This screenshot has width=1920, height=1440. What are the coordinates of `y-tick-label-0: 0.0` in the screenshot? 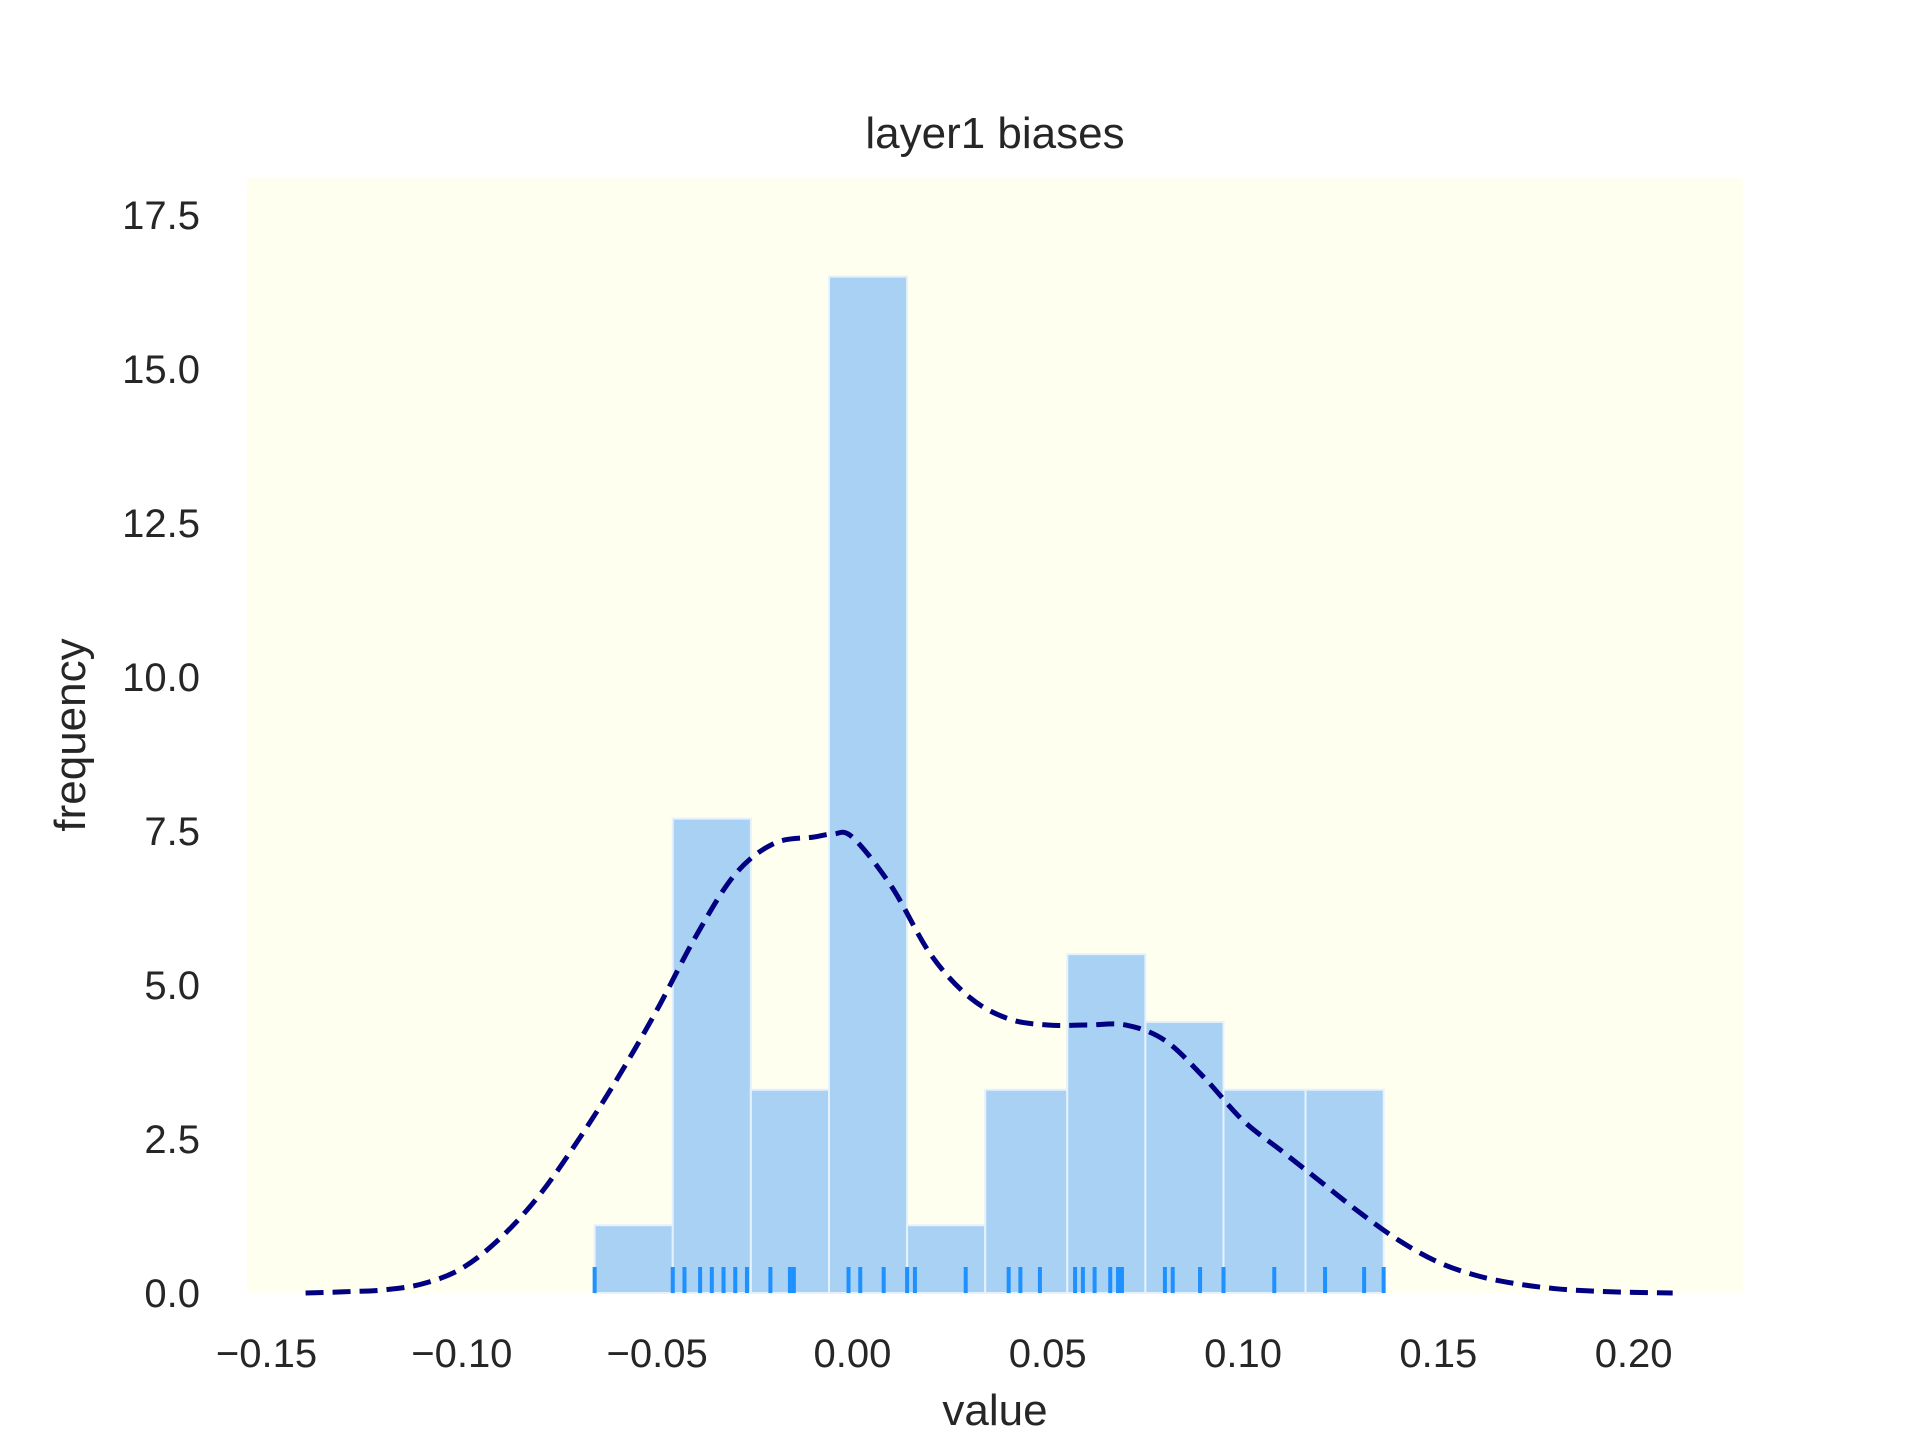 It's located at (172, 1294).